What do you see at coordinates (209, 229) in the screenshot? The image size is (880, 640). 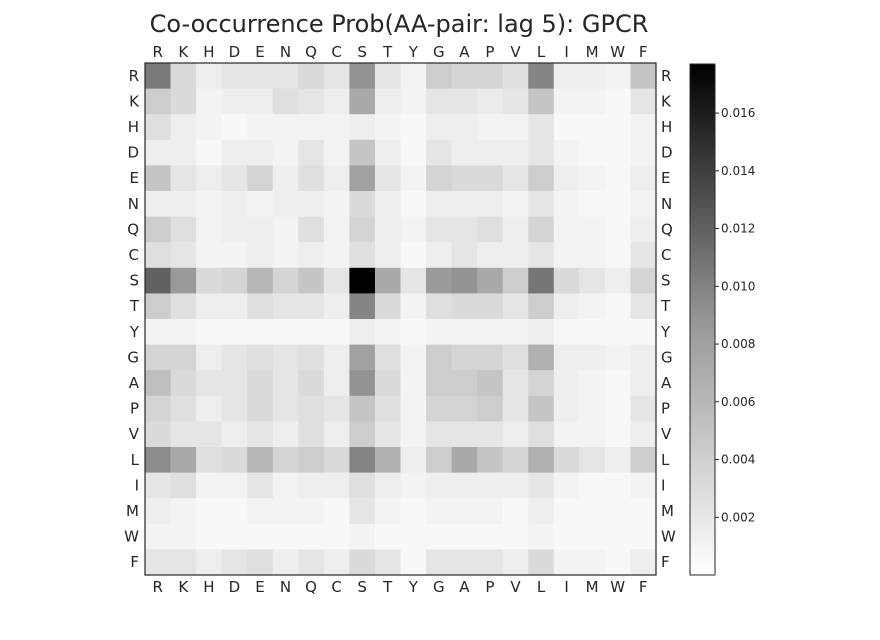 I see `heatmap-cell-Q-H` at bounding box center [209, 229].